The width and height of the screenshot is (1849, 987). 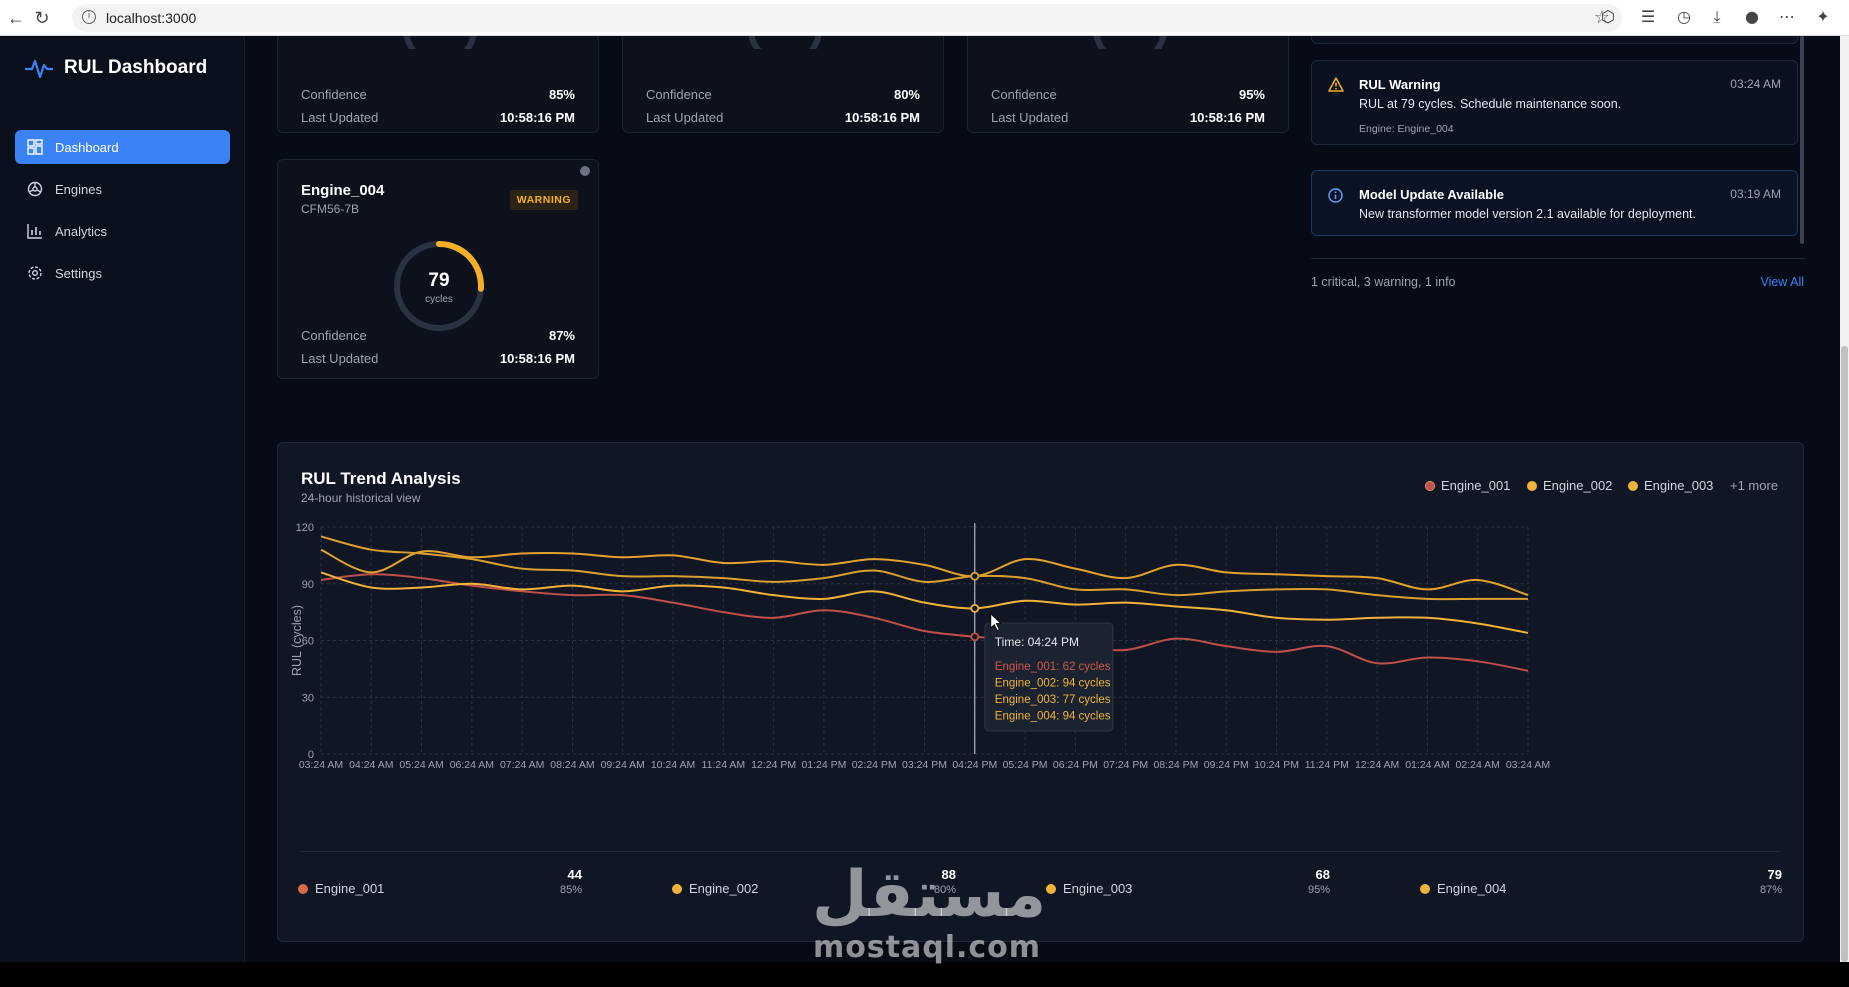 I want to click on sidebar-item-dashboard: Dashboard, so click(x=122, y=147).